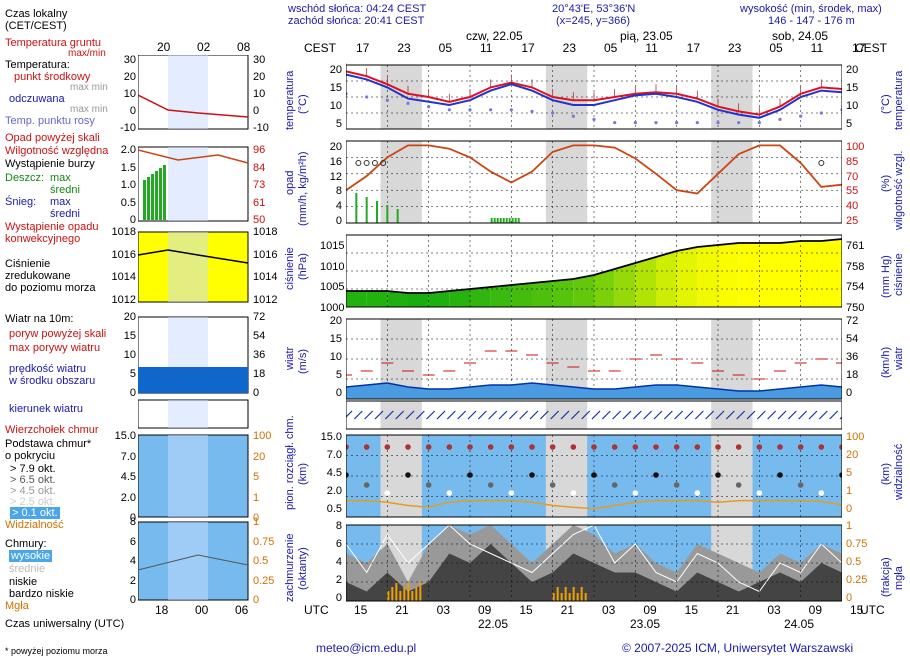  What do you see at coordinates (849, 598) in the screenshot?
I see `fog-tick-4: 0` at bounding box center [849, 598].